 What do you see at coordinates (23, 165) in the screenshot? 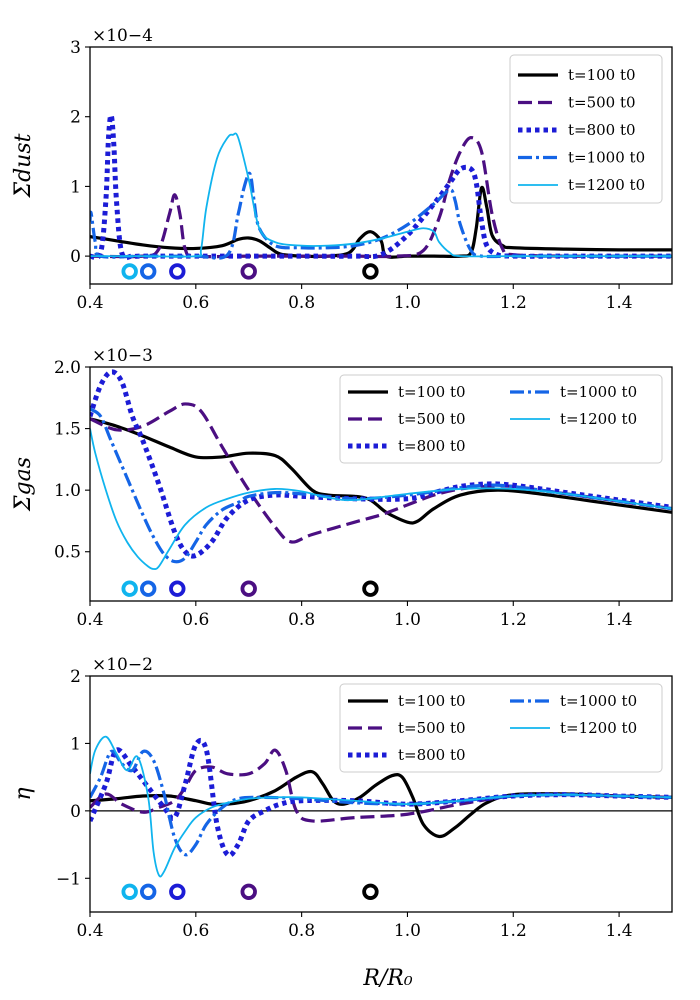
I see `y-axis-label: Σdust` at bounding box center [23, 165].